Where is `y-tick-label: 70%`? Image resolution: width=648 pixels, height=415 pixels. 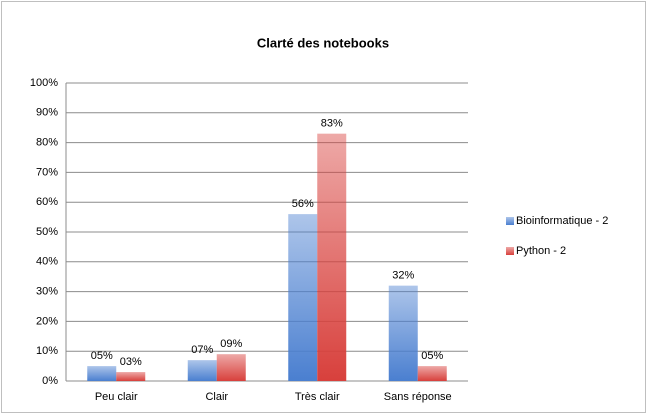 y-tick-label: 70% is located at coordinates (47, 172).